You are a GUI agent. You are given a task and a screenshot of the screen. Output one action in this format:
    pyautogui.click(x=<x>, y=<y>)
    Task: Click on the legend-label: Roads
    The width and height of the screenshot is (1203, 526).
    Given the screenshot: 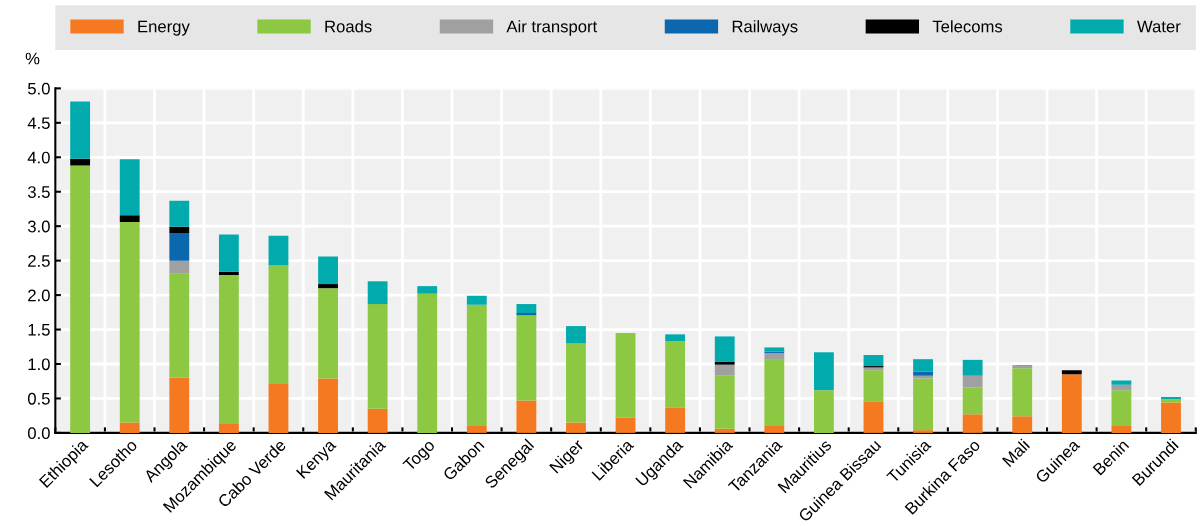 What is the action you would take?
    pyautogui.click(x=348, y=26)
    